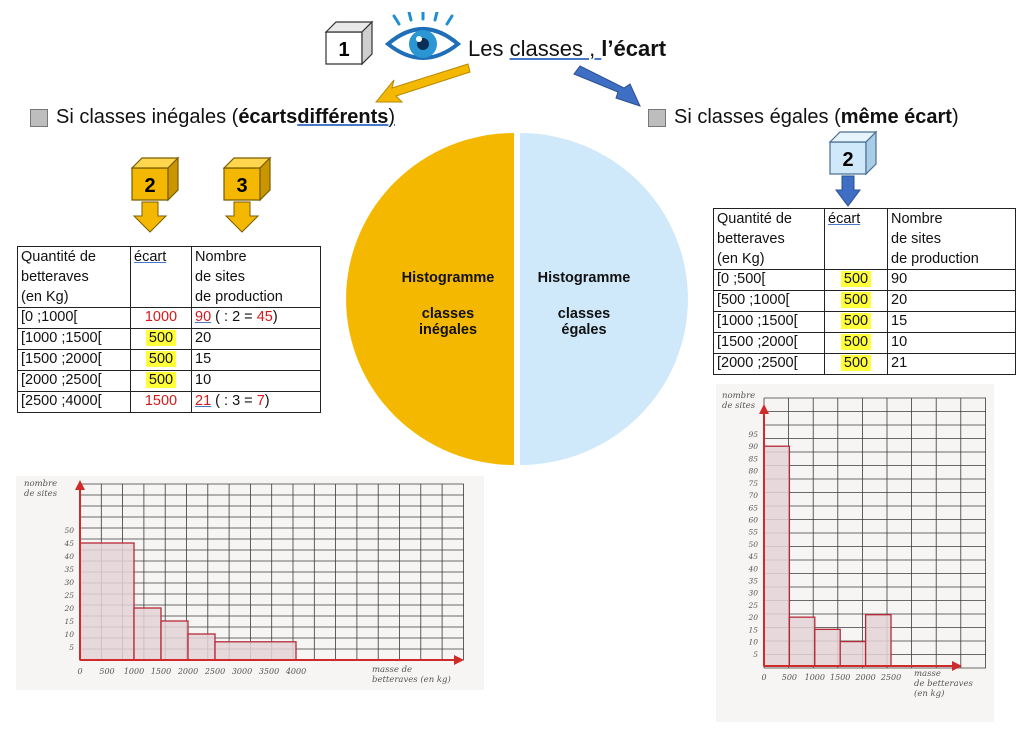 The image size is (1024, 730). I want to click on y-tick-label: 45, so click(68, 543).